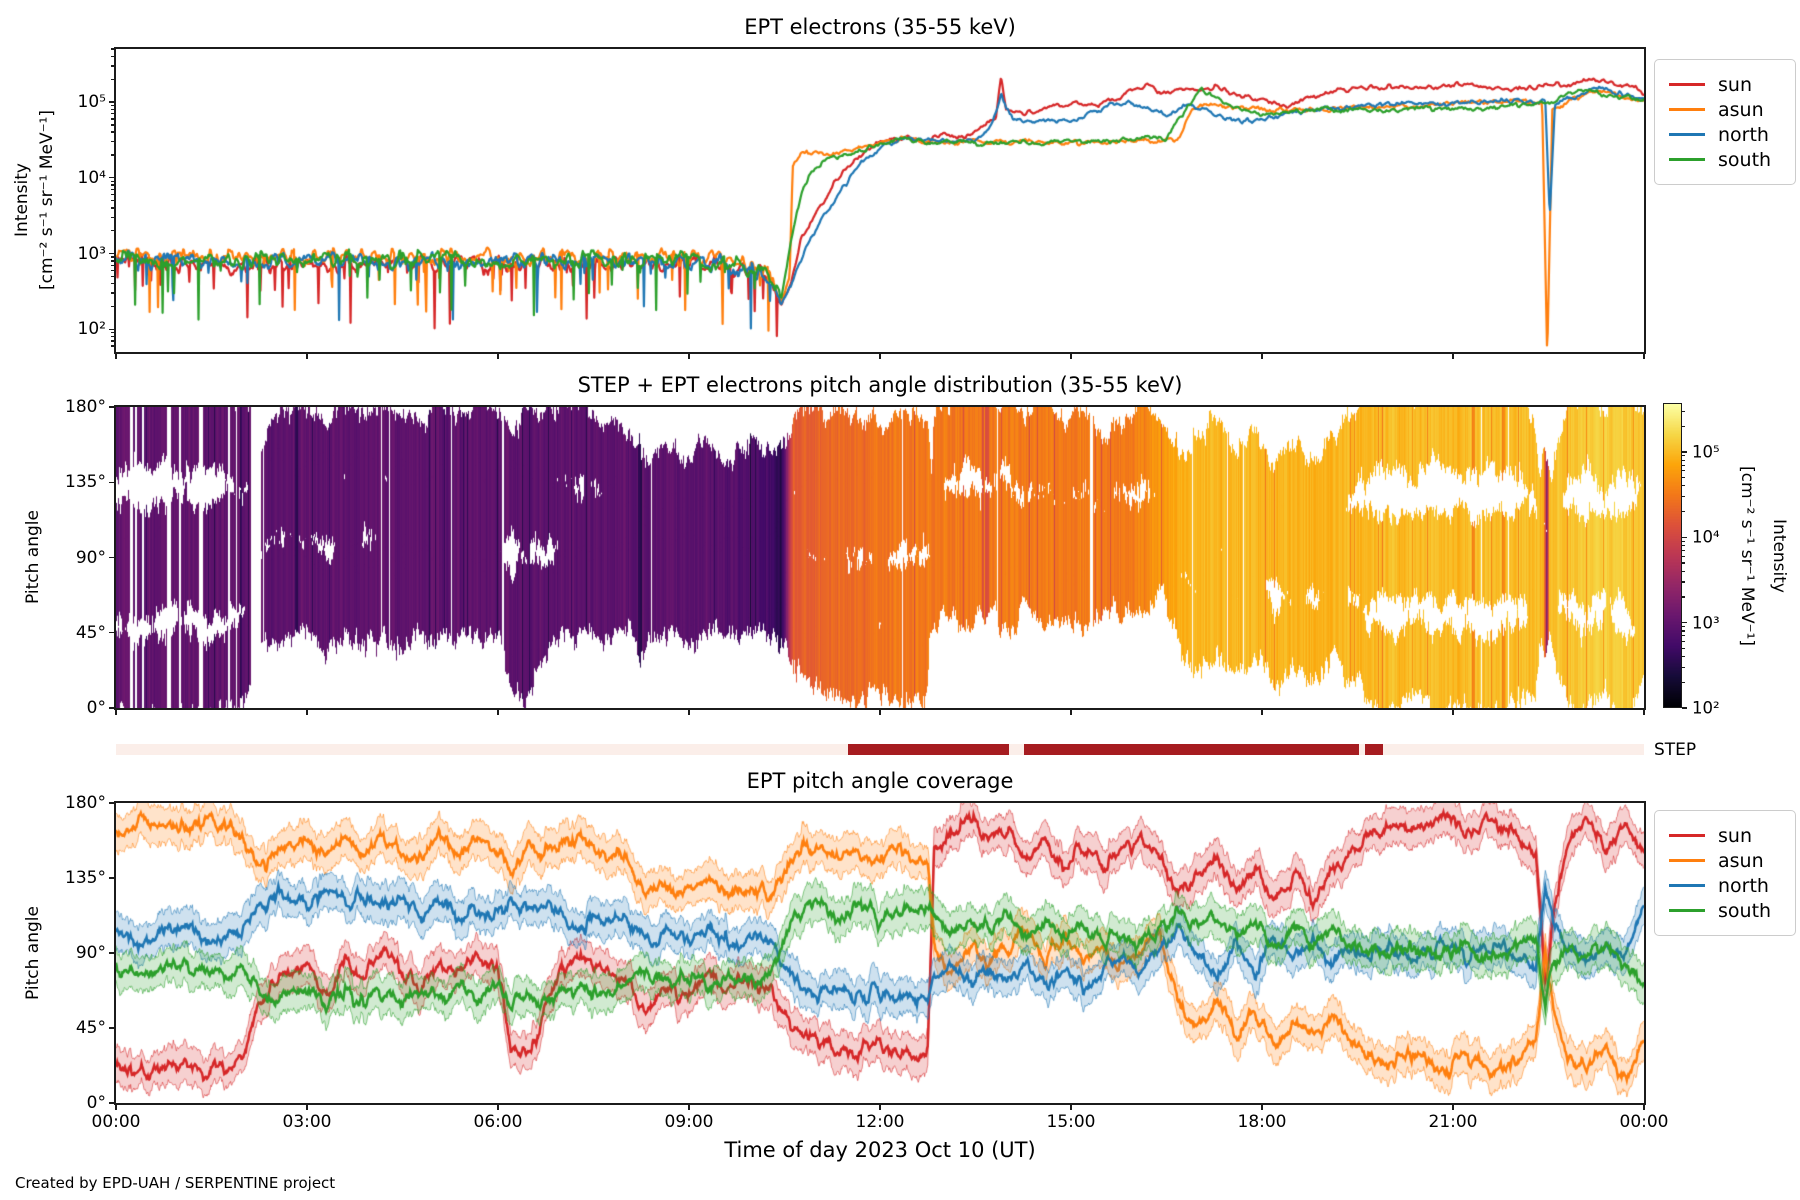 The image size is (1800, 1200). What do you see at coordinates (47, 200) in the screenshot?
I see `panel1-ylabel-unit: [cm⁻² s⁻¹ sr⁻¹ MeV⁻¹]` at bounding box center [47, 200].